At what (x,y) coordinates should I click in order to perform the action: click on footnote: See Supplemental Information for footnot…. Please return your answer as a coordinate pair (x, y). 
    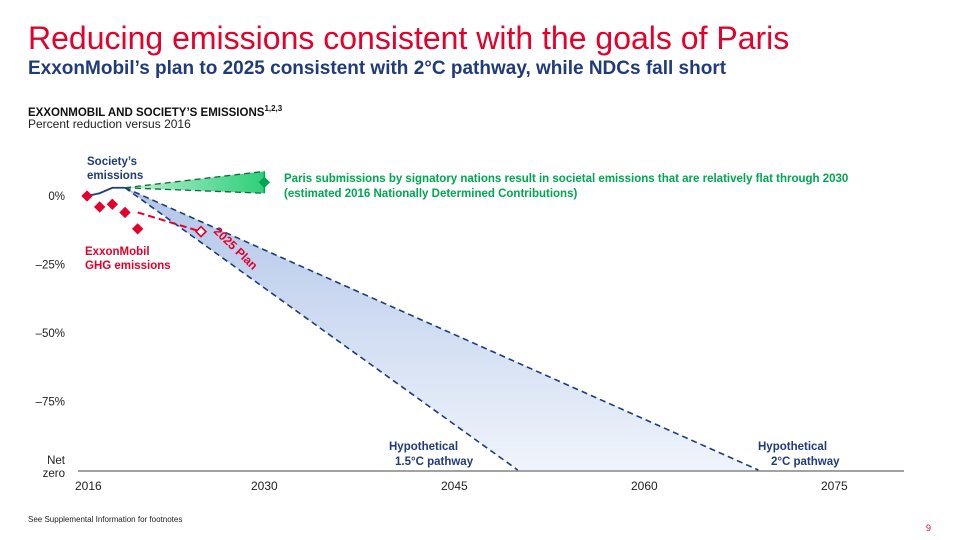
    Looking at the image, I should click on (105, 519).